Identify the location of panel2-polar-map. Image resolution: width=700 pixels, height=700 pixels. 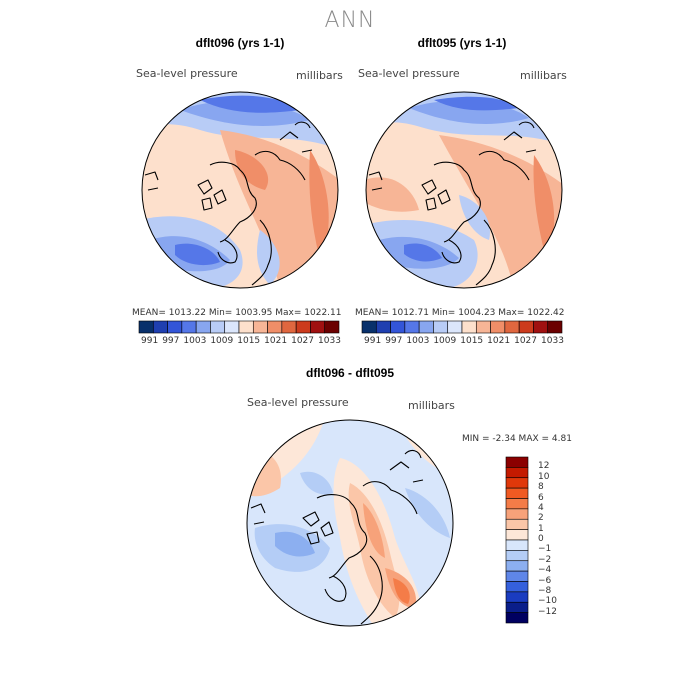
(464, 190).